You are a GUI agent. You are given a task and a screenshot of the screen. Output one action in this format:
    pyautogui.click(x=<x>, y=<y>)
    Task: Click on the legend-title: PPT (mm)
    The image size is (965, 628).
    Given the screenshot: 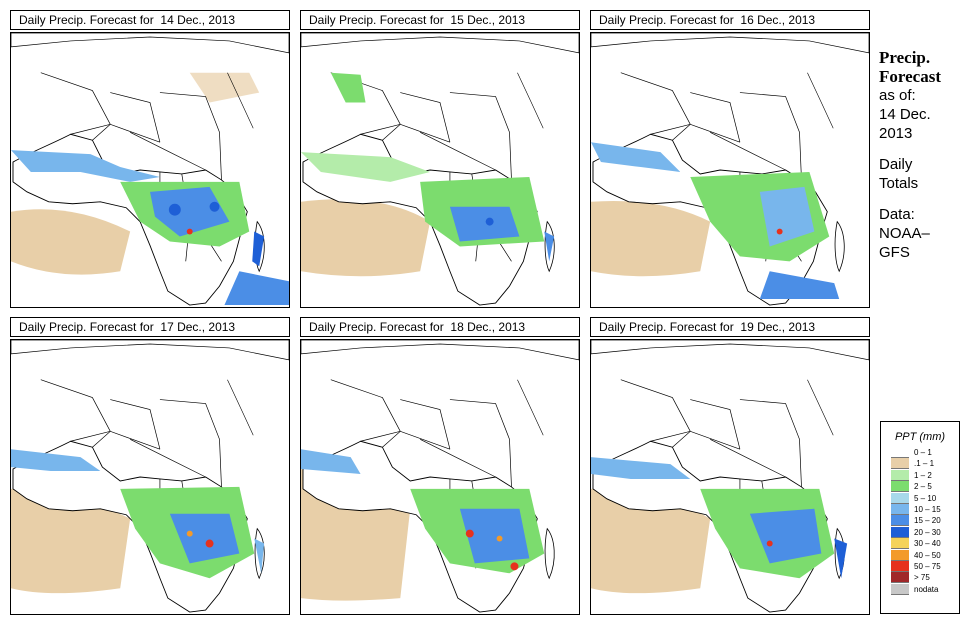 What is the action you would take?
    pyautogui.click(x=920, y=437)
    